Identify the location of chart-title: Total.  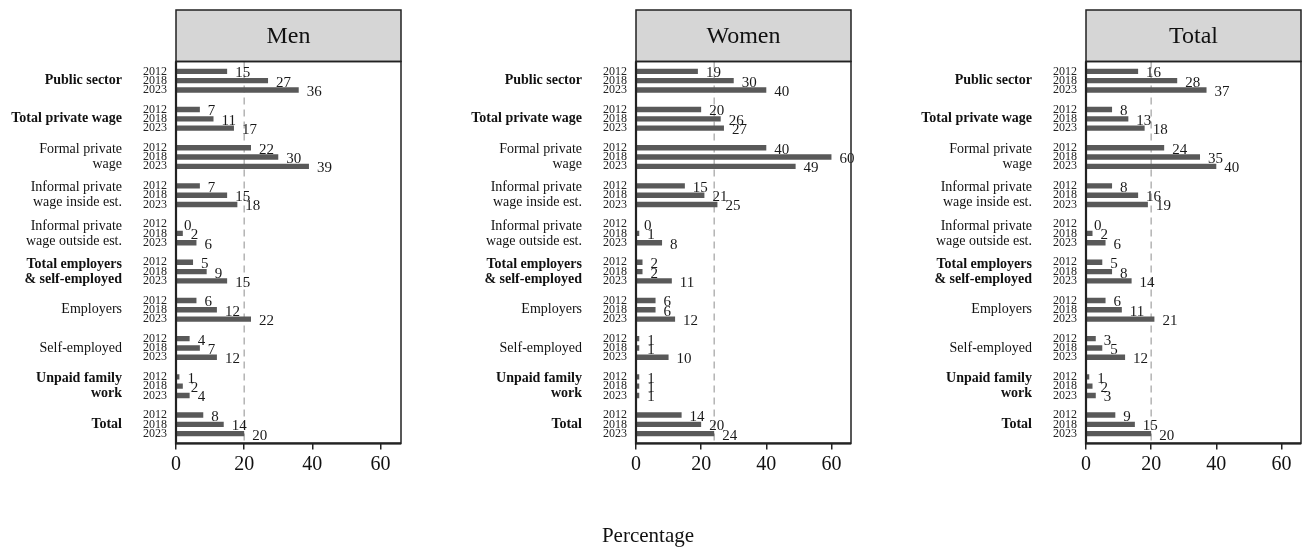
(1194, 35).